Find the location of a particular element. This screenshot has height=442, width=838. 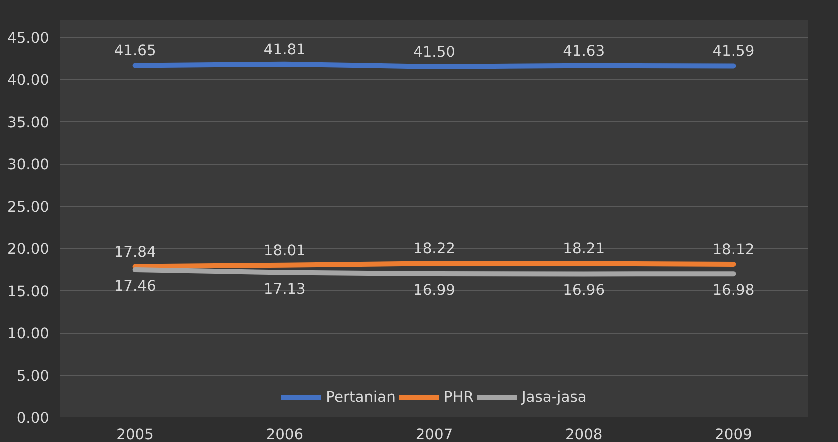

data-label: 41.63 is located at coordinates (584, 51).